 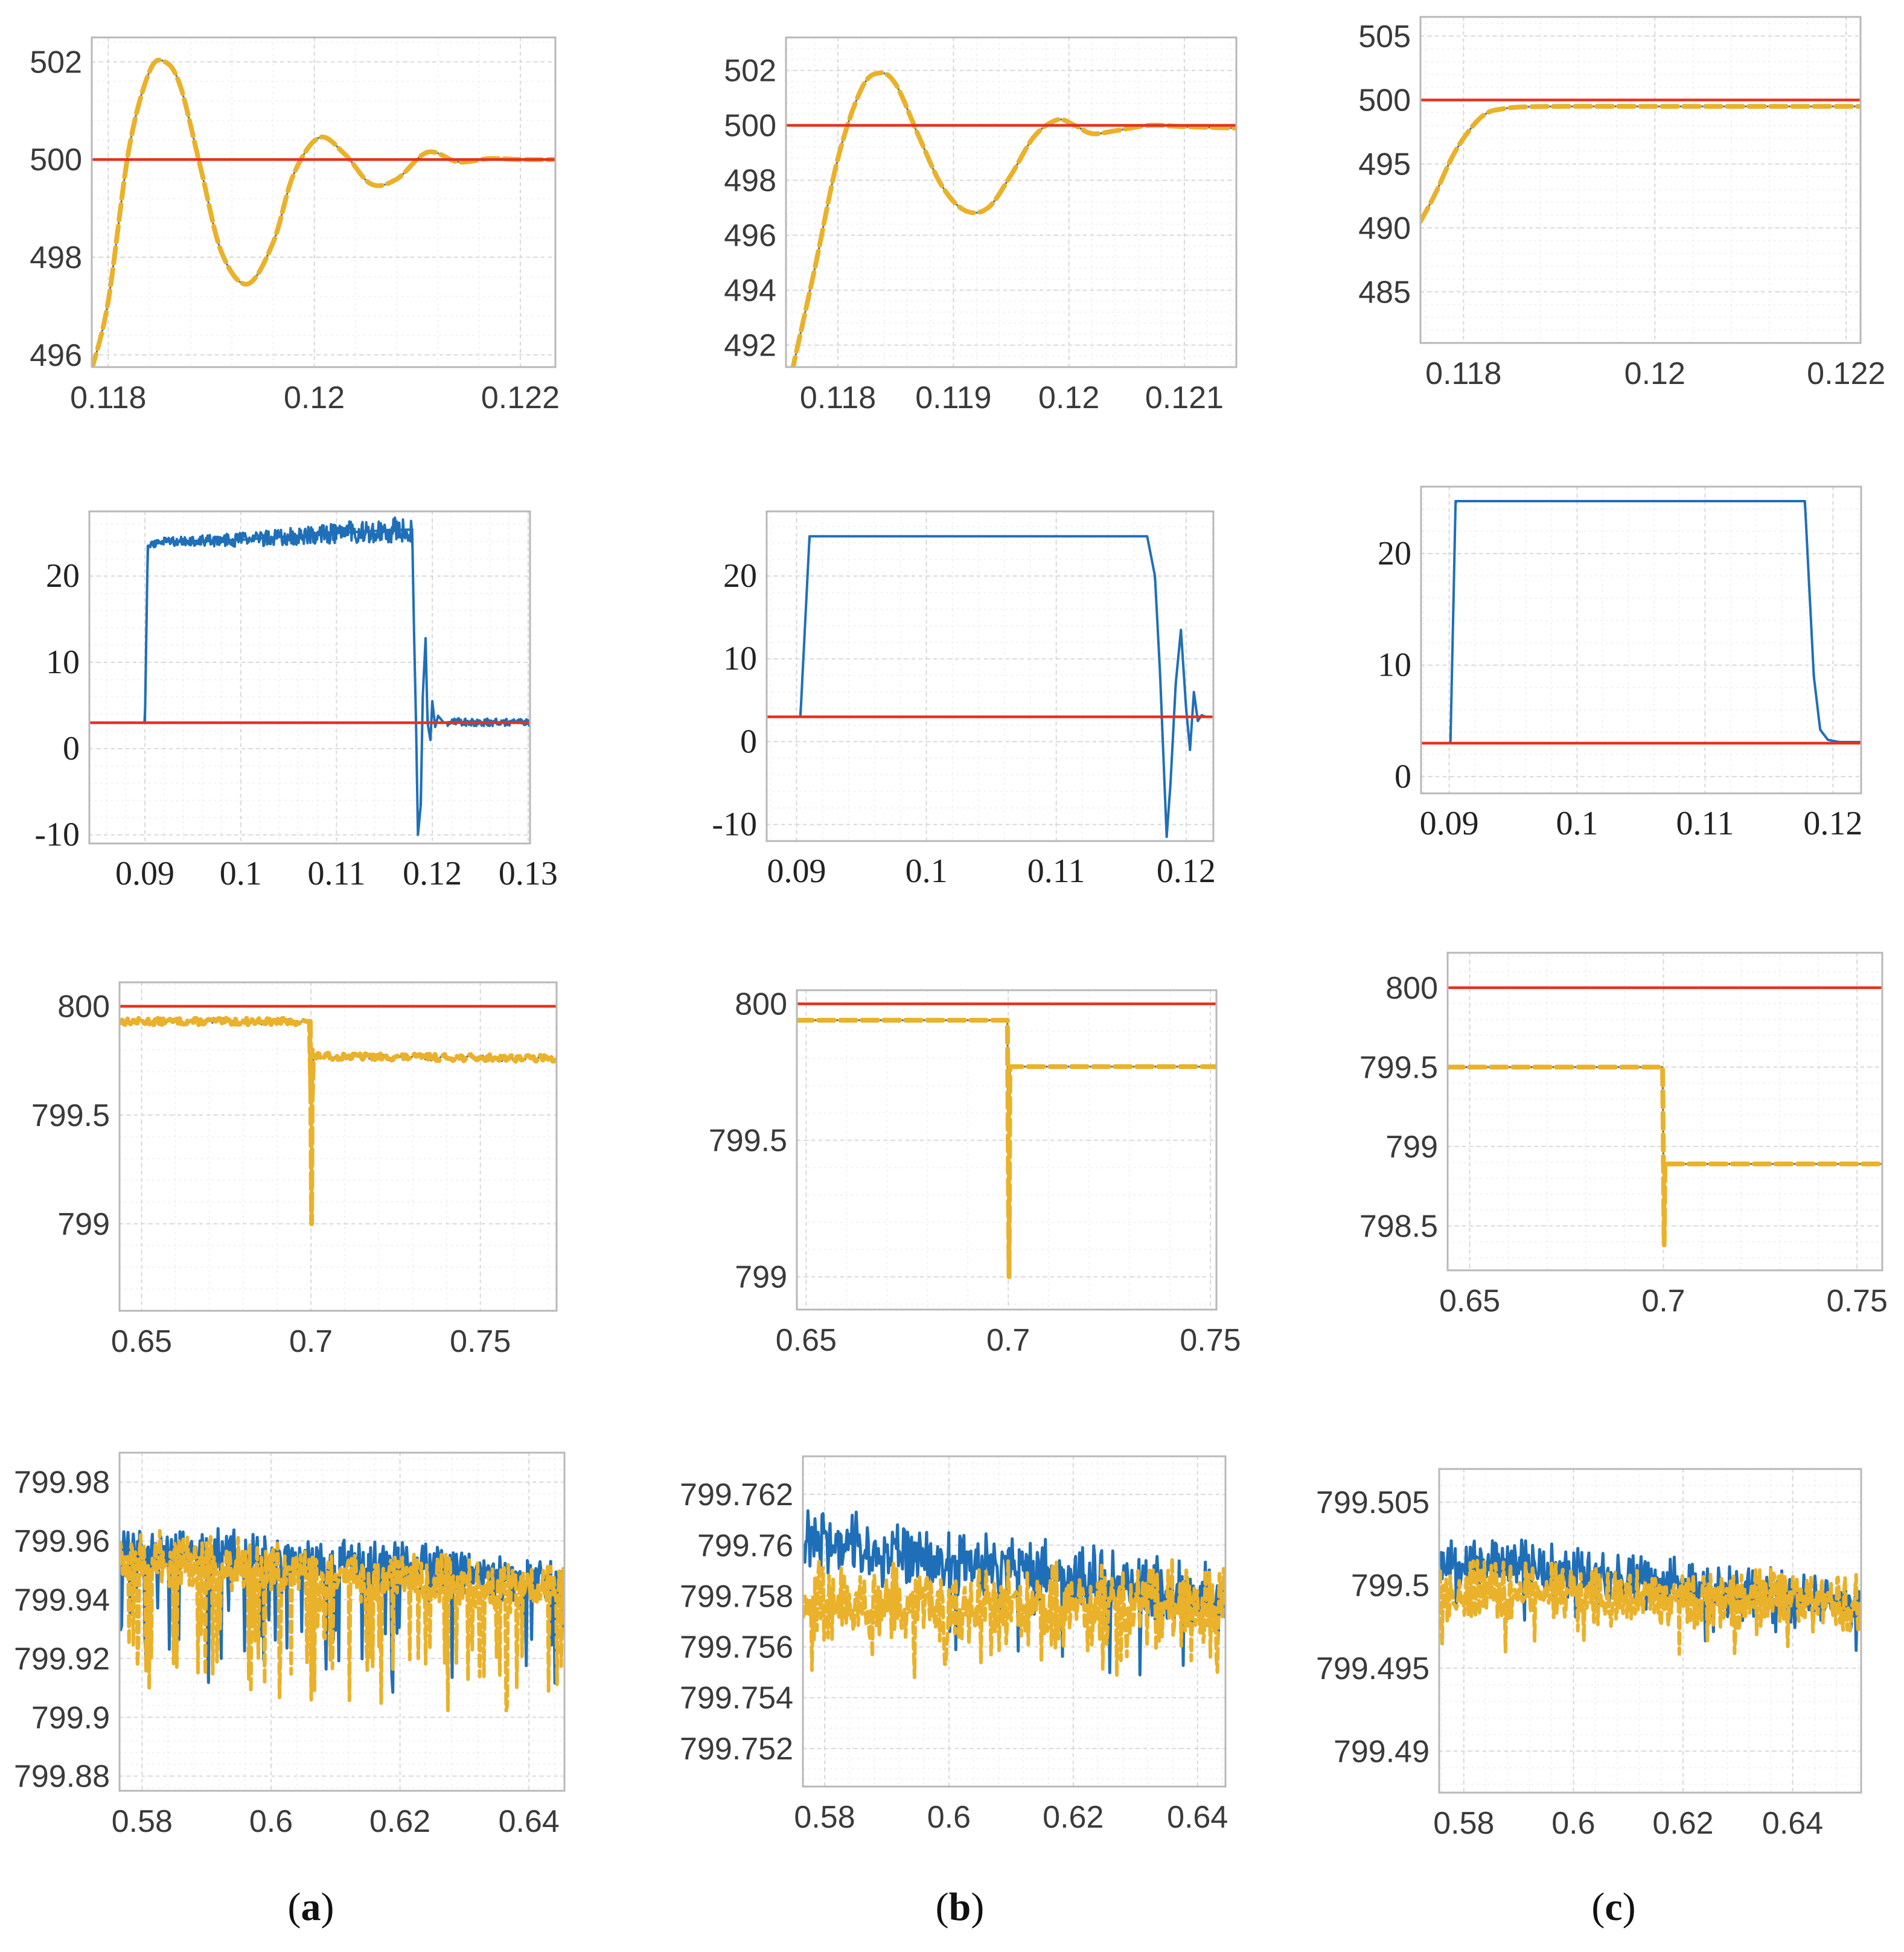 What do you see at coordinates (737, 1749) in the screenshot?
I see `y-tick-label: 799.752` at bounding box center [737, 1749].